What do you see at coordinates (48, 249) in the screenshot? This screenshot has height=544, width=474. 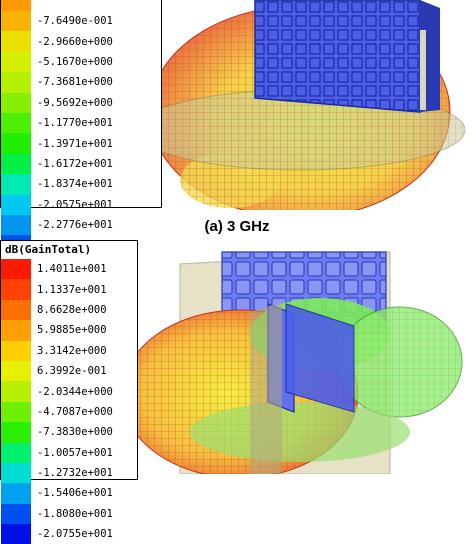 I see `legend-title: dB(GainTotal)` at bounding box center [48, 249].